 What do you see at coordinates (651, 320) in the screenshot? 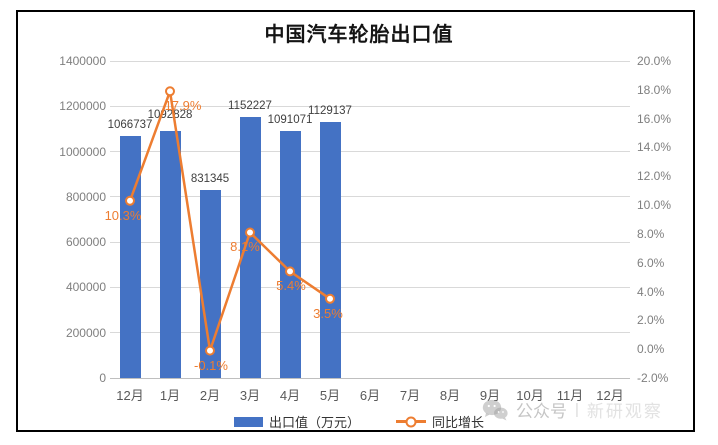
I see `right-axis-tick: 2.0%` at bounding box center [651, 320].